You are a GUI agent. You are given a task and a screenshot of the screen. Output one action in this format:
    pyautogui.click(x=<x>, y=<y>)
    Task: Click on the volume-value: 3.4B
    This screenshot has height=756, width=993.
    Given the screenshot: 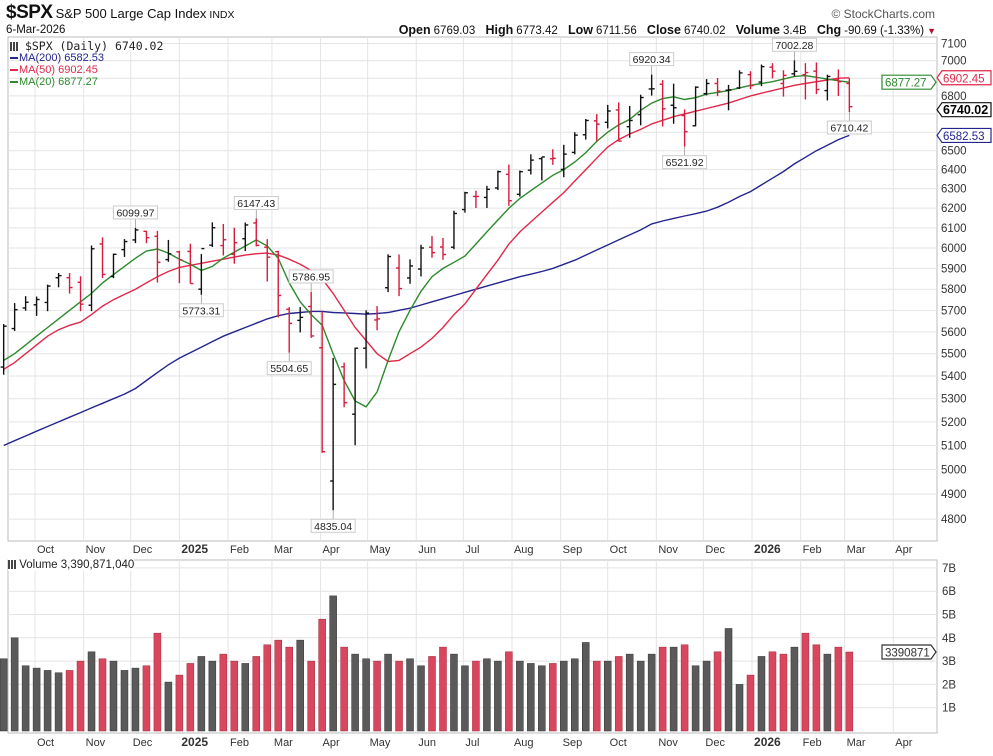 What is the action you would take?
    pyautogui.click(x=794, y=31)
    